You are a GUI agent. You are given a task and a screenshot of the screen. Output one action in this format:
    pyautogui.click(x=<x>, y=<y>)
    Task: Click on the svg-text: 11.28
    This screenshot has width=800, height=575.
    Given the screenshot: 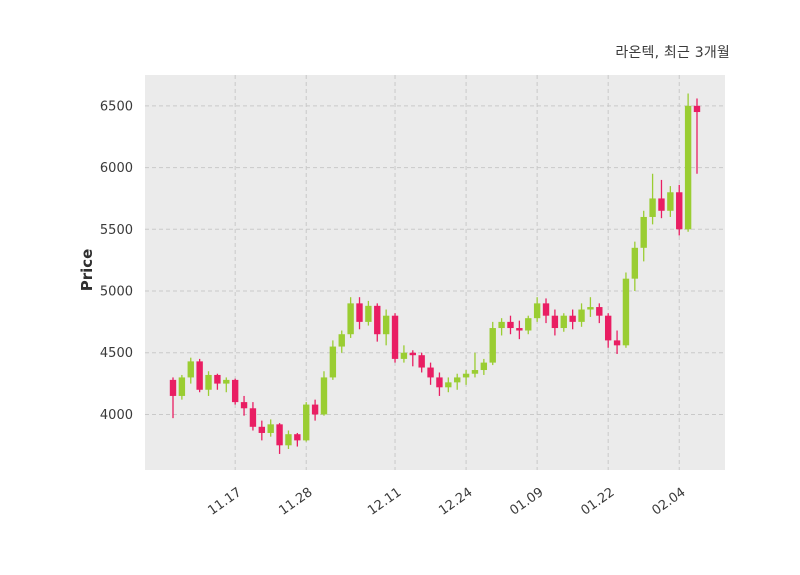 What is the action you would take?
    pyautogui.click(x=295, y=502)
    